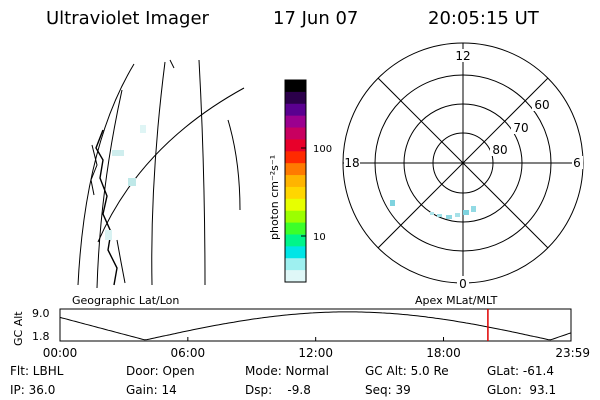 This screenshot has width=600, height=400. I want to click on status-mode: Mode: Normal, so click(287, 371).